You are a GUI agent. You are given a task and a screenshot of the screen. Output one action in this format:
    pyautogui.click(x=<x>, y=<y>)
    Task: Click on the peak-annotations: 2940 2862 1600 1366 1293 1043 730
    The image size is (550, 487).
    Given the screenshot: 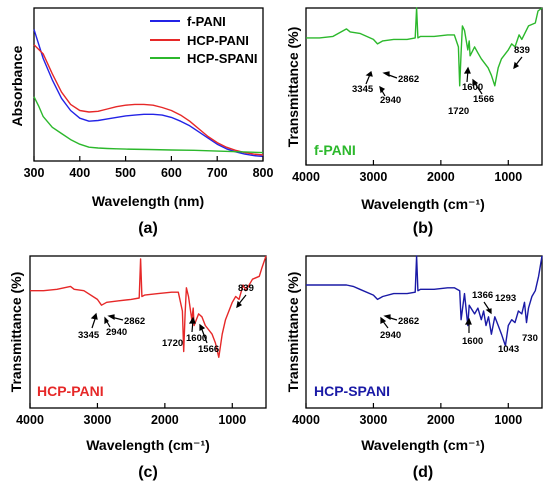 What is the action you would take?
    pyautogui.click(x=459, y=322)
    